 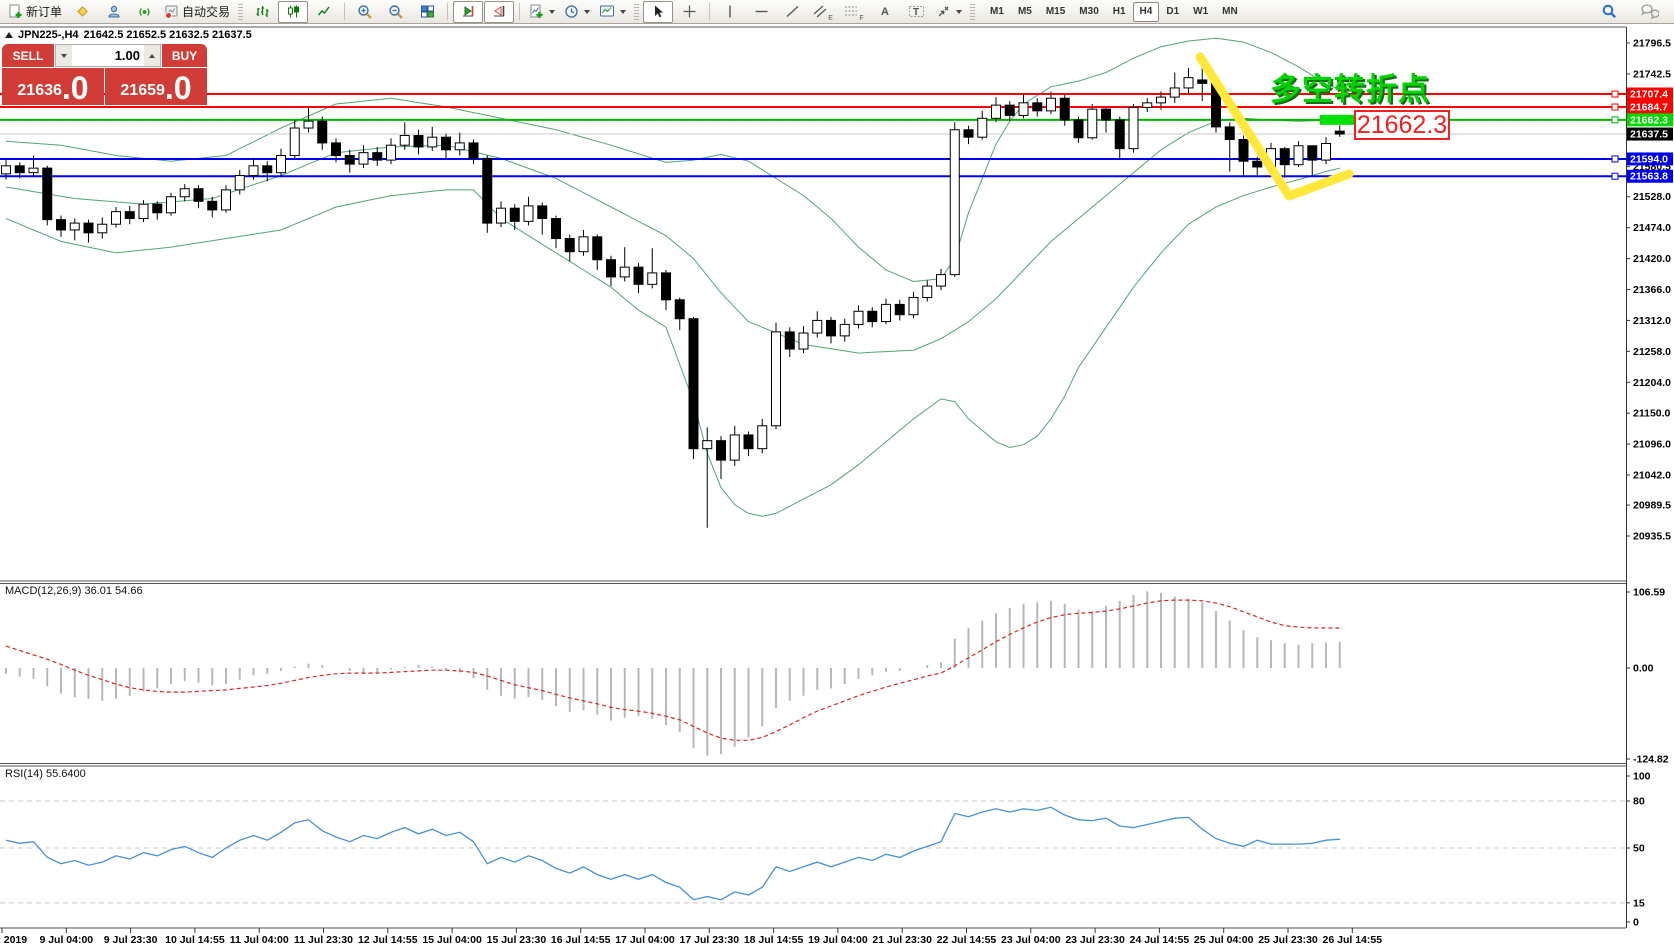 I want to click on buy-price-main: 21659, so click(x=142, y=90).